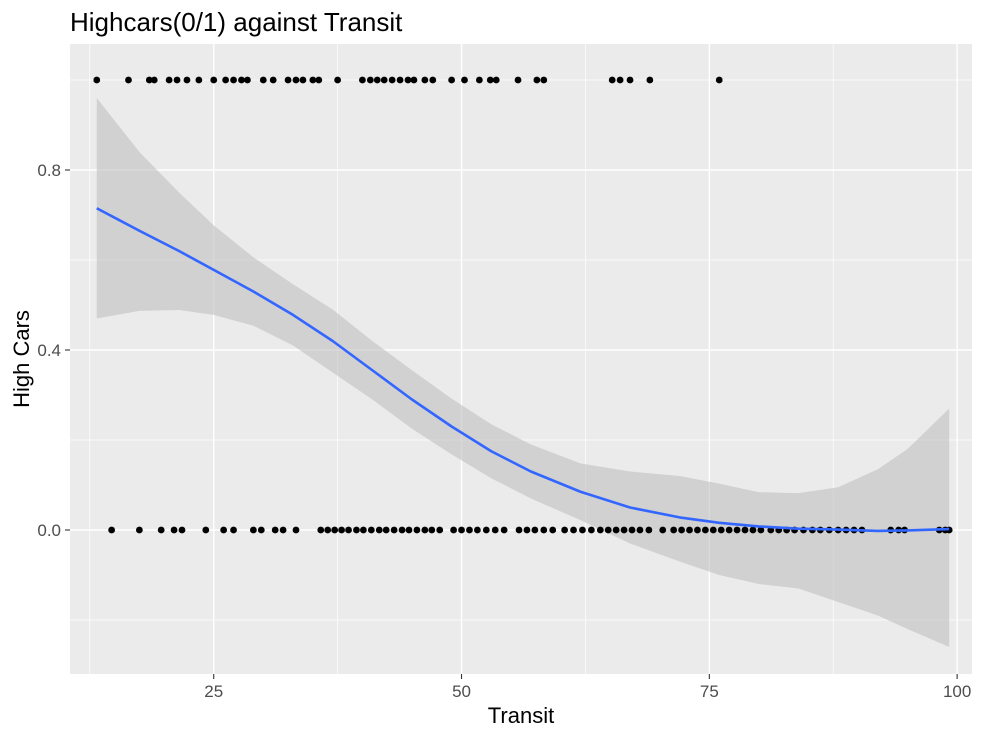  Describe the element at coordinates (461, 691) in the screenshot. I see `x-tick-label: 50` at that location.